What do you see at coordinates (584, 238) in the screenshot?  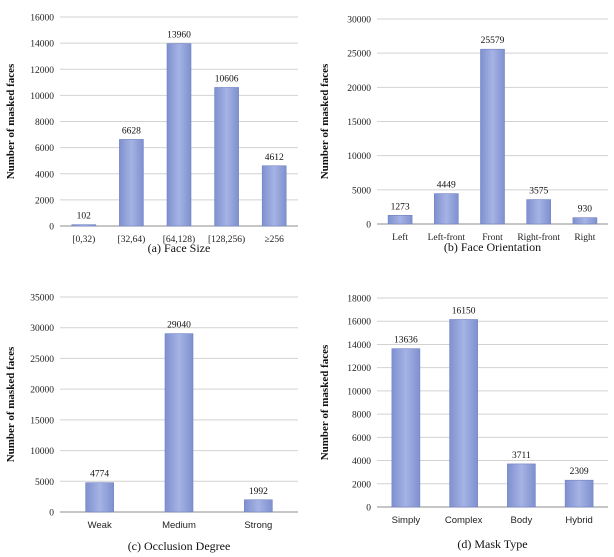 I see `x-tick-label: Right` at bounding box center [584, 238].